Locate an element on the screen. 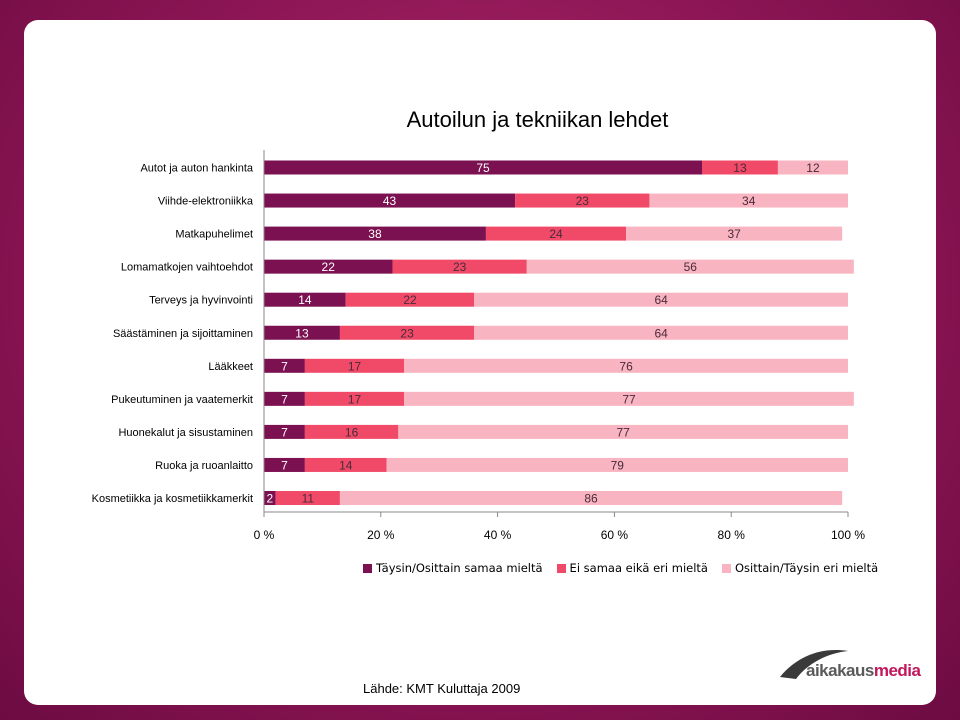  legend-item-agree: Täysin/Osittain samaa mieltä is located at coordinates (453, 568).